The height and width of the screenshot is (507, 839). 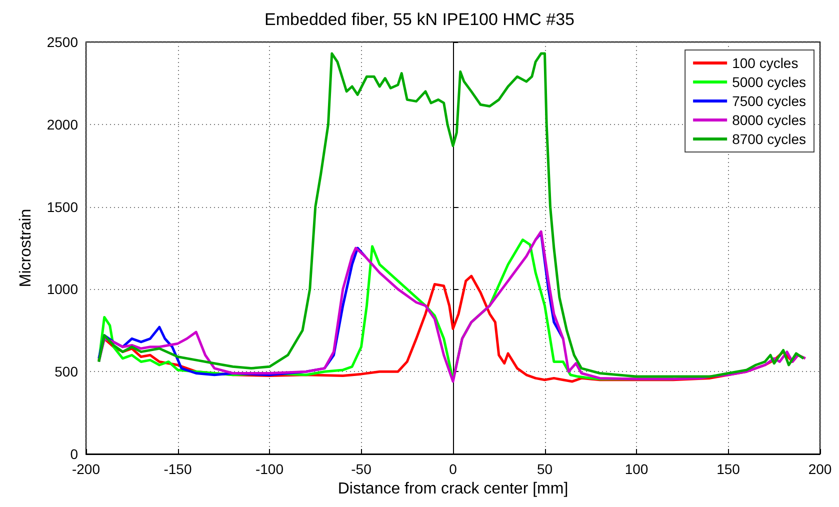 What do you see at coordinates (769, 139) in the screenshot?
I see `legend-label: 8700 cycles` at bounding box center [769, 139].